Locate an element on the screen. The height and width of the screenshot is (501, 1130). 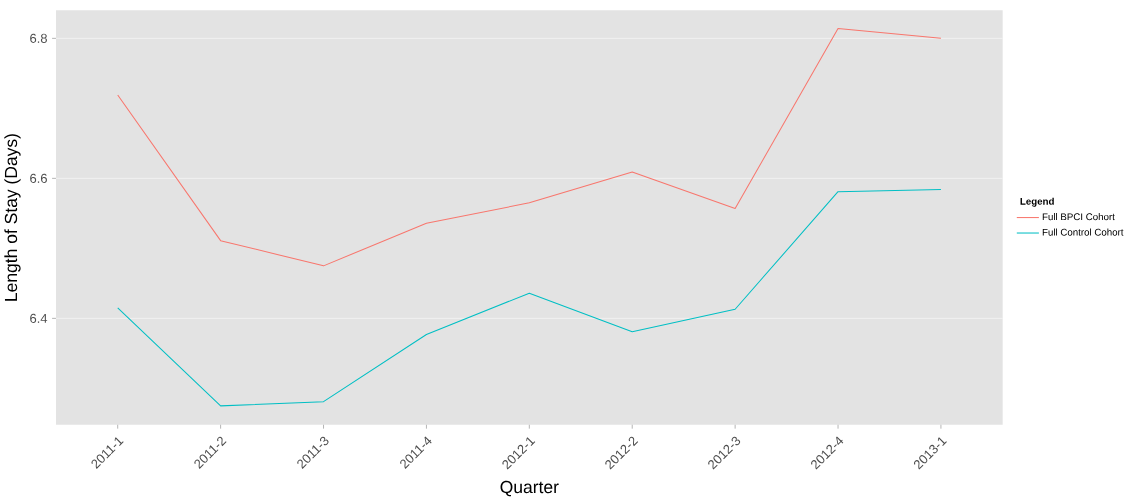
legend-label: Full Control Cohort is located at coordinates (1083, 232).